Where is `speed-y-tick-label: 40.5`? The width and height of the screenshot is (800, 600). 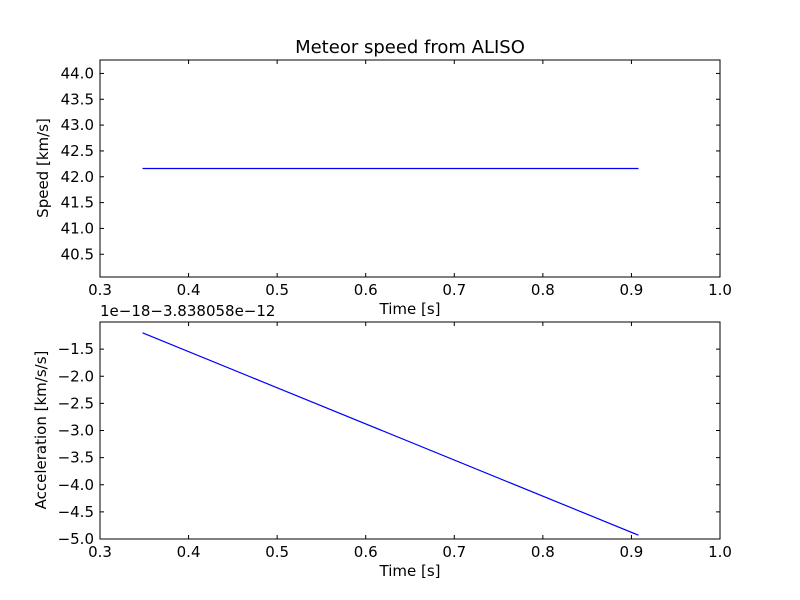
speed-y-tick-label: 40.5 is located at coordinates (77, 254).